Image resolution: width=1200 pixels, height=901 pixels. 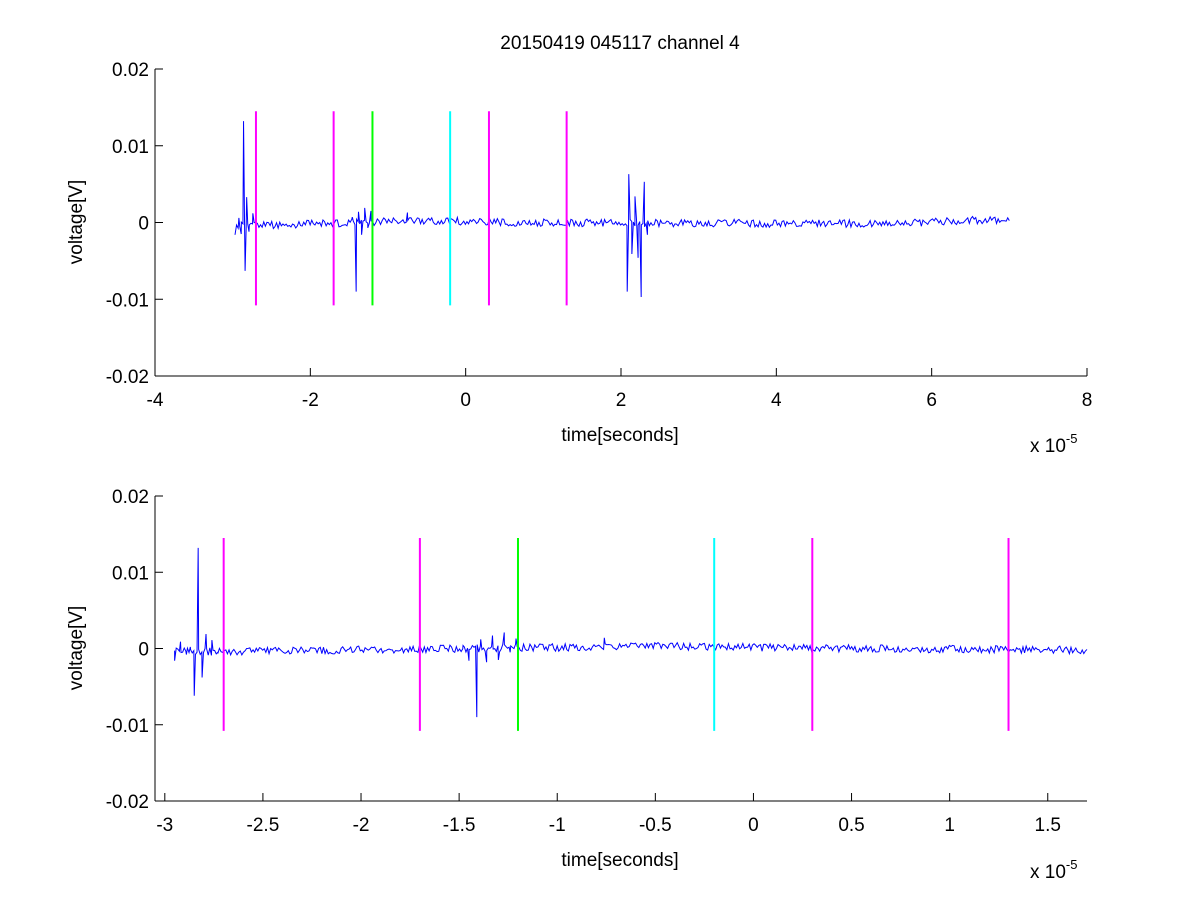 I want to click on top-signal-trace, so click(x=622, y=209).